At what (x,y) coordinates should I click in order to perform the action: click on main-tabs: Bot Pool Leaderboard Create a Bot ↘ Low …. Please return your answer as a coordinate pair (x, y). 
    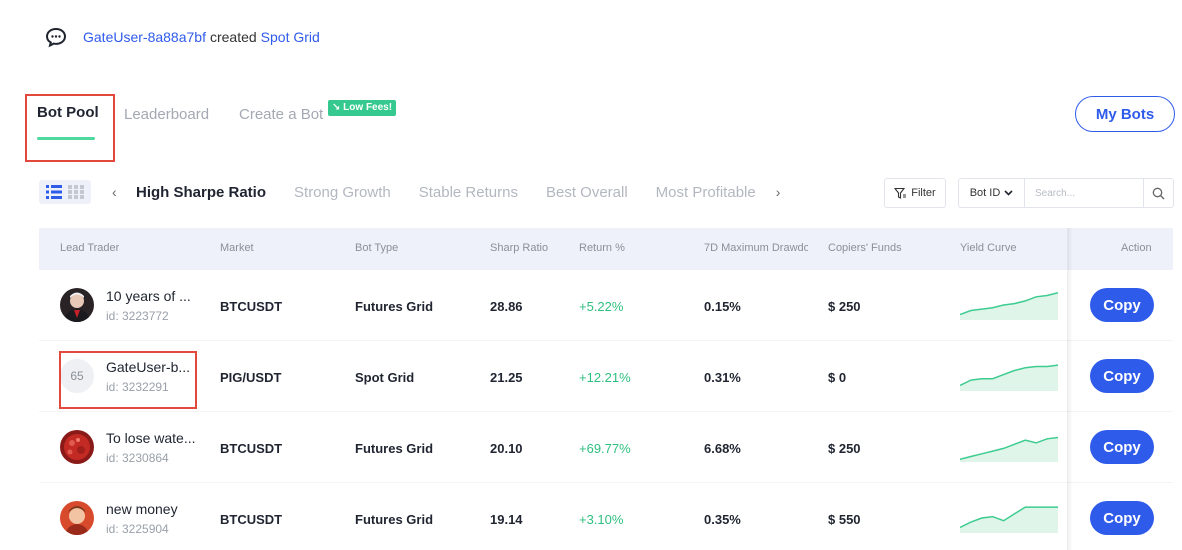
    Looking at the image, I should click on (275, 128).